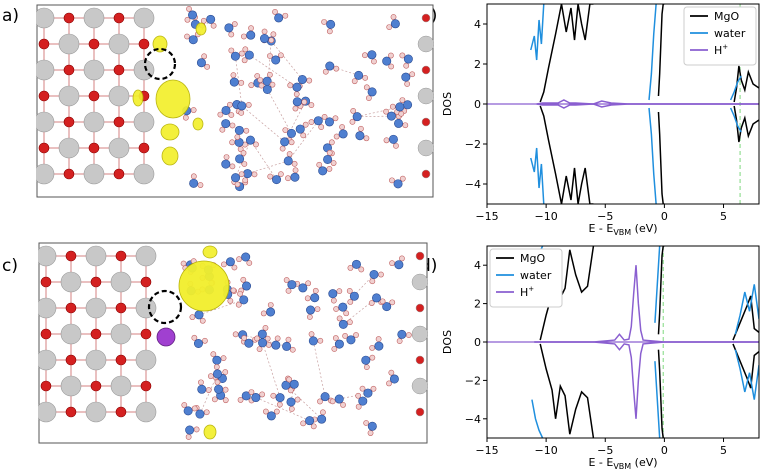 The width and height of the screenshot is (767, 470). Describe the element at coordinates (721, 50) in the screenshot. I see `legend-label: H+` at that location.